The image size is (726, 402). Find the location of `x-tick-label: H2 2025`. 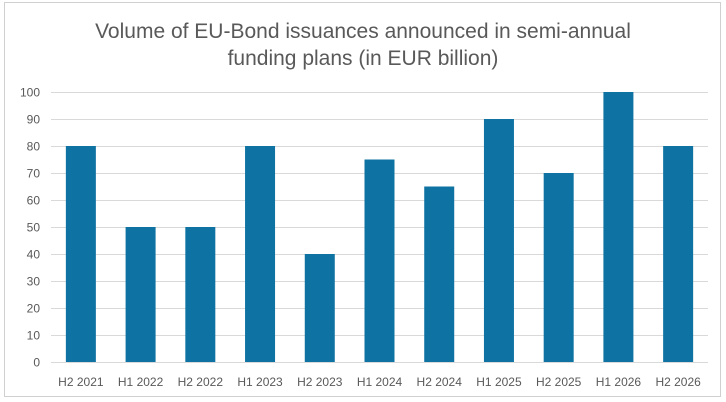

x-tick-label: H2 2025 is located at coordinates (559, 382).